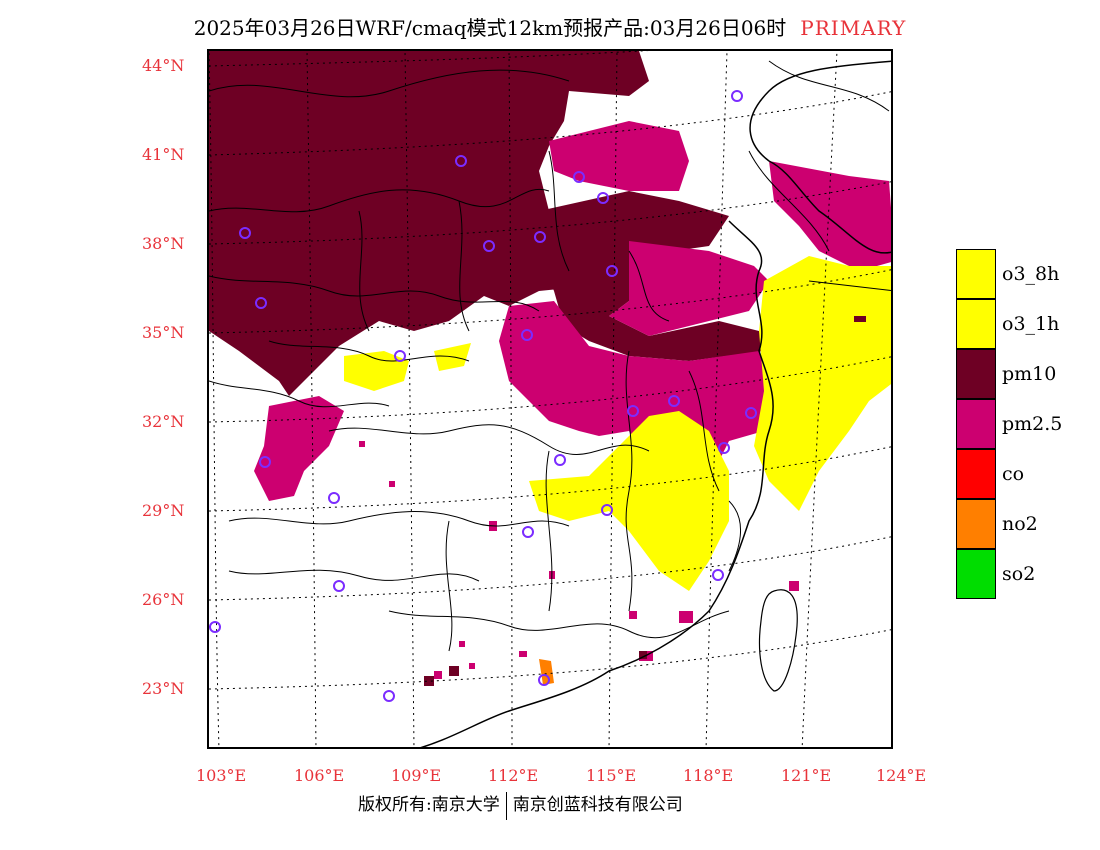 This screenshot has height=850, width=1100. What do you see at coordinates (163, 510) in the screenshot?
I see `lat-label-29n: 29°N` at bounding box center [163, 510].